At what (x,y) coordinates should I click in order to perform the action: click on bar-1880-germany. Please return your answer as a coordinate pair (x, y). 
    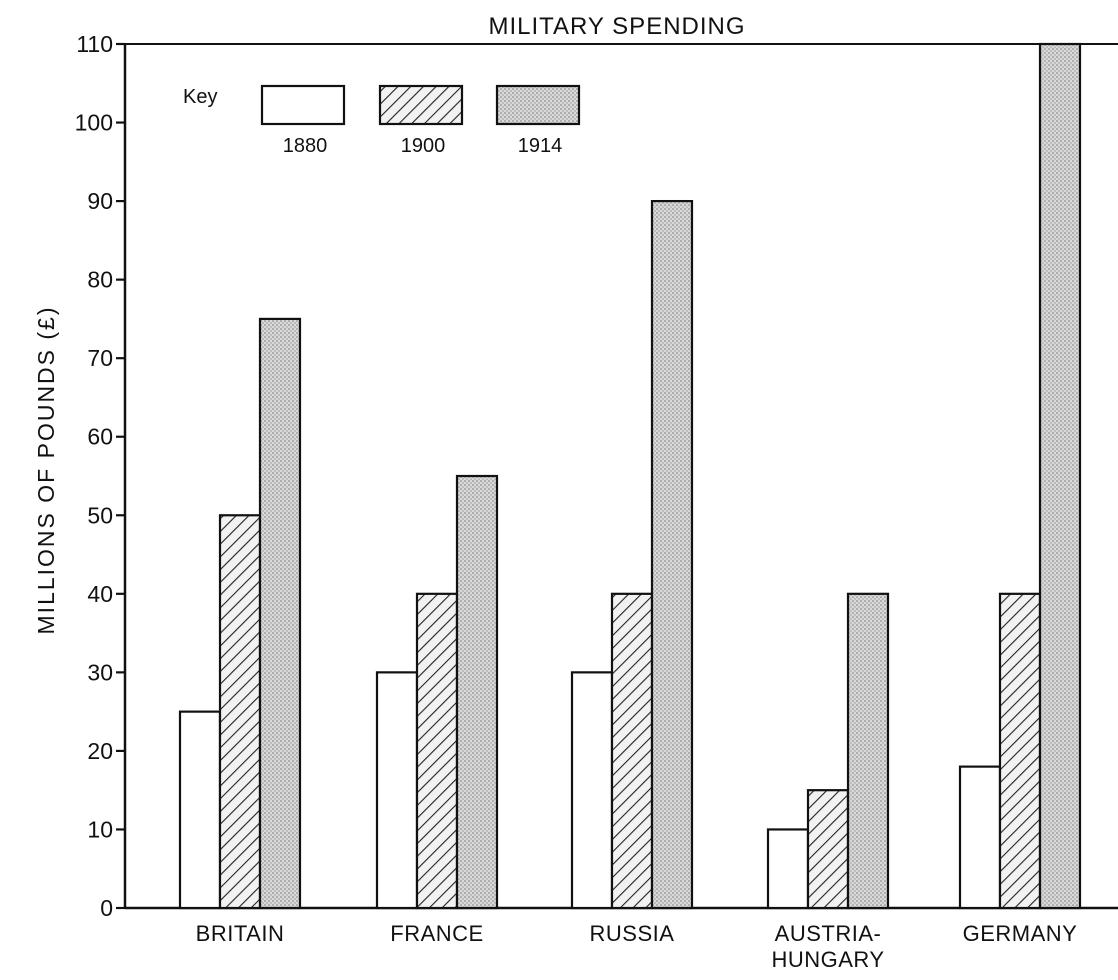
    Looking at the image, I should click on (980, 837).